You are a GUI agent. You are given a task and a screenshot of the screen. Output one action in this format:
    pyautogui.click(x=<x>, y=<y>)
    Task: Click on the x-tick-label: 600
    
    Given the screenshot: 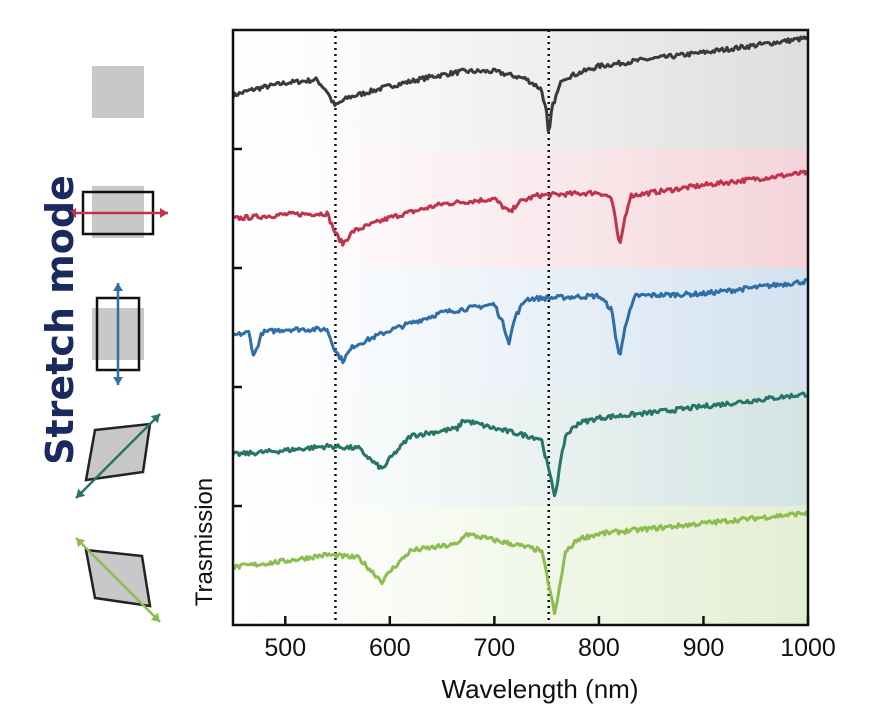 What is the action you would take?
    pyautogui.click(x=390, y=648)
    